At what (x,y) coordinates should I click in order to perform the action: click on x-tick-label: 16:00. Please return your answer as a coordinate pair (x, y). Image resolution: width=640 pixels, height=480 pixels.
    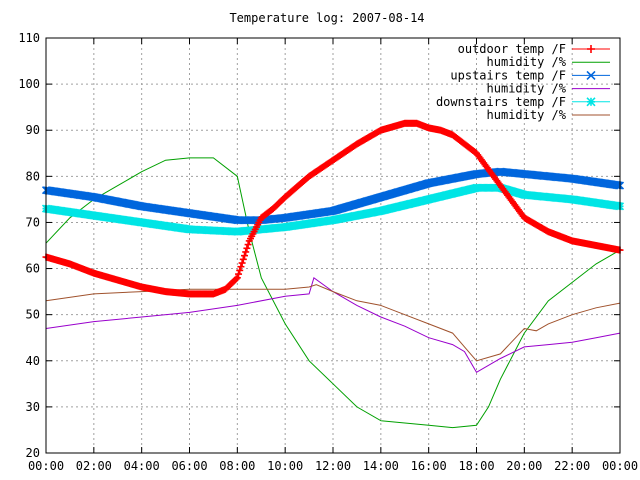
    Looking at the image, I should click on (429, 466).